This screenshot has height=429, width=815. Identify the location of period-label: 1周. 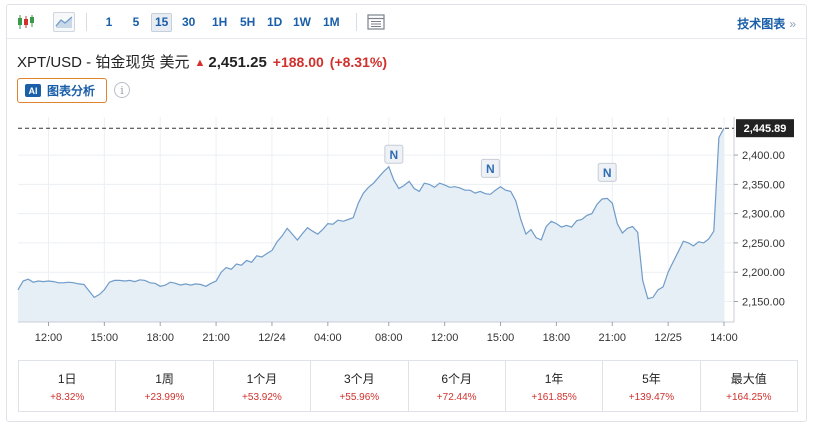
(164, 378).